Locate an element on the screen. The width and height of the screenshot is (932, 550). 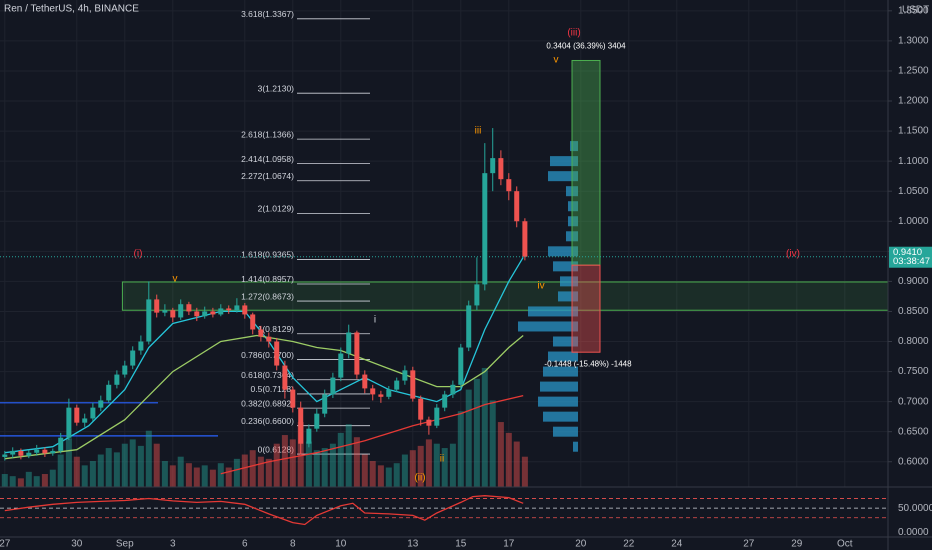
x-tick-label: 8 is located at coordinates (293, 544).